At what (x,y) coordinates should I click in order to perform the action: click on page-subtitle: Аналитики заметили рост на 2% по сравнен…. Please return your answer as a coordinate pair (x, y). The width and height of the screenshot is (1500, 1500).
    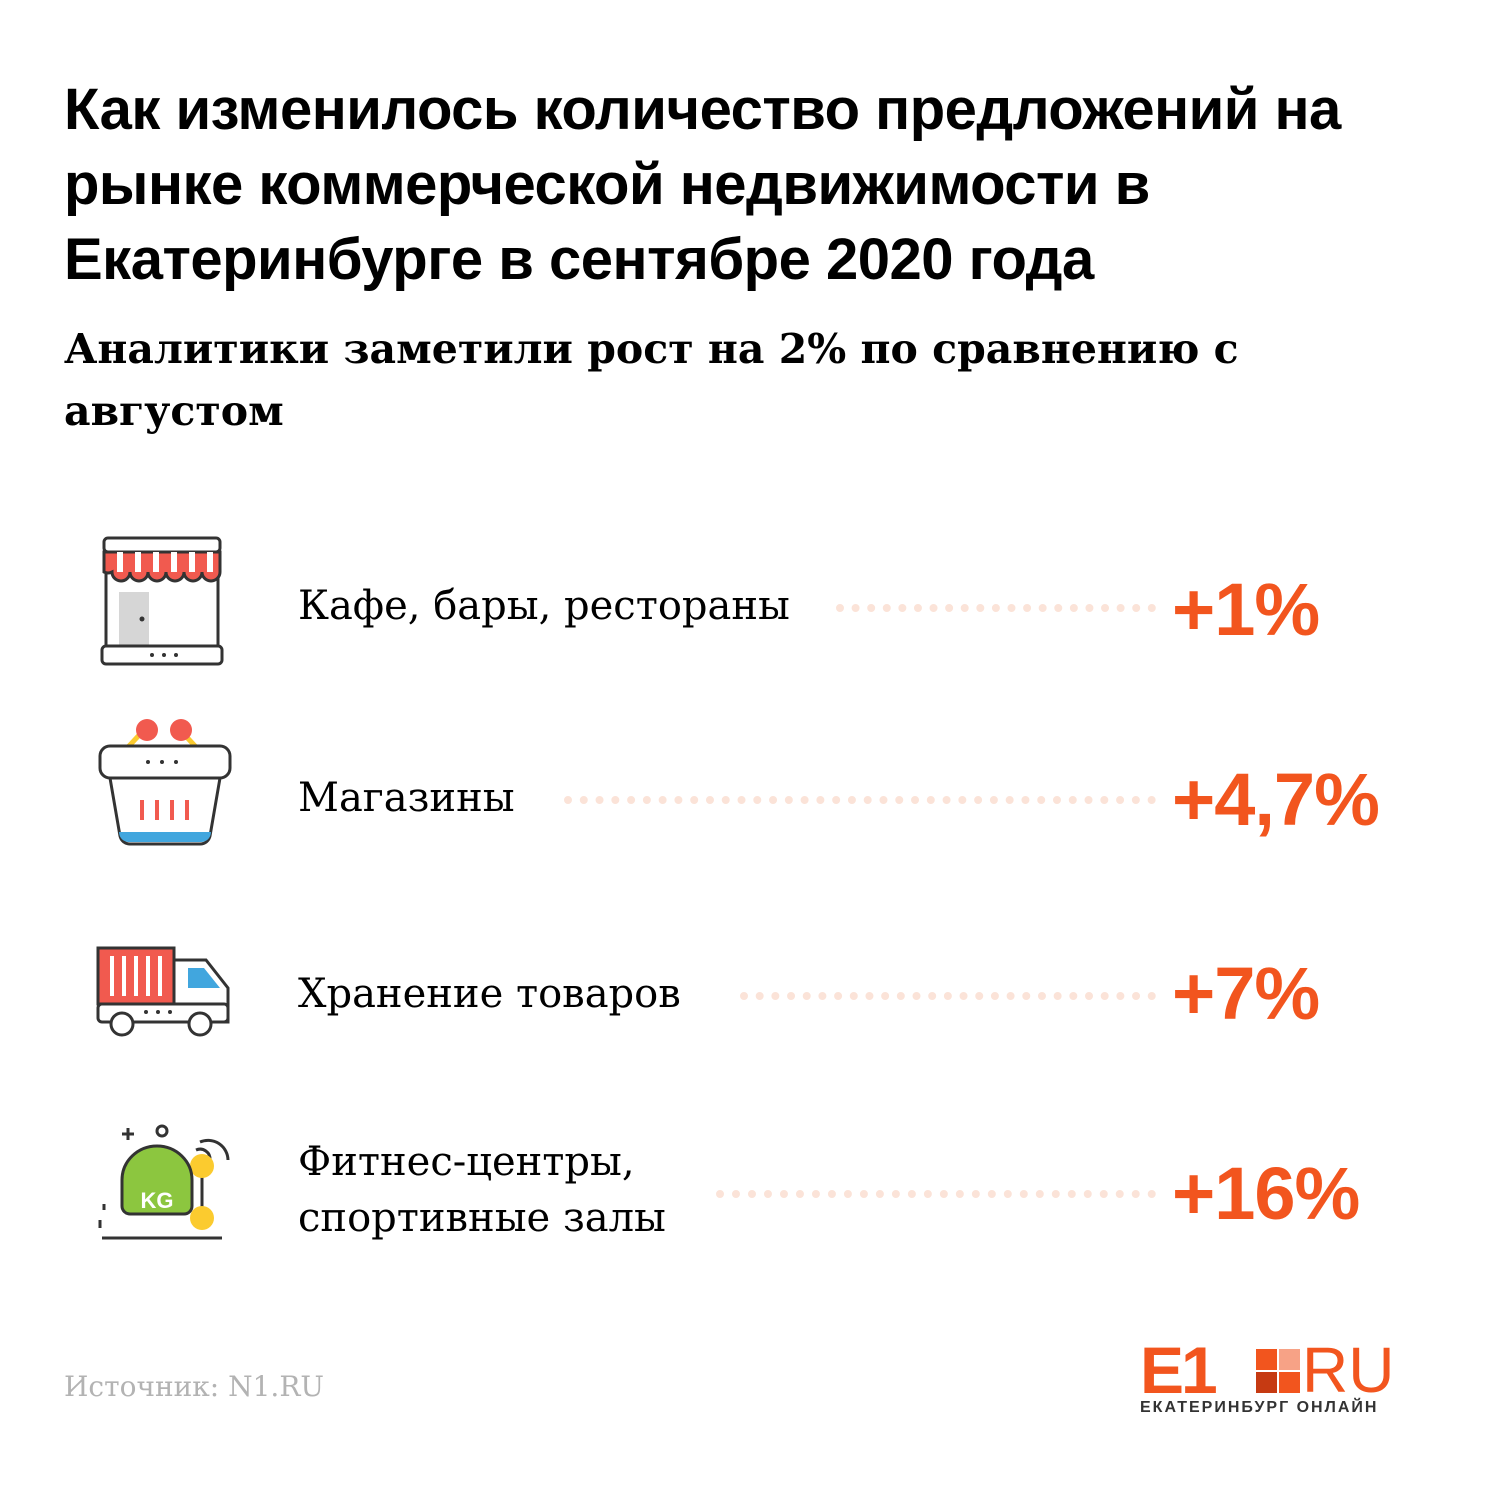
    Looking at the image, I should click on (651, 380).